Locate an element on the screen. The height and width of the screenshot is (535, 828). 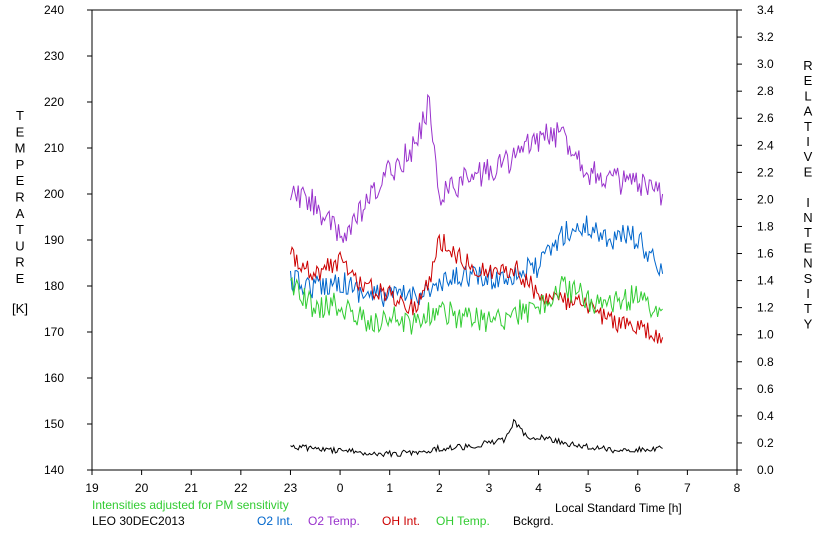
y-right-tick-label: 2.4 is located at coordinates (765, 145).